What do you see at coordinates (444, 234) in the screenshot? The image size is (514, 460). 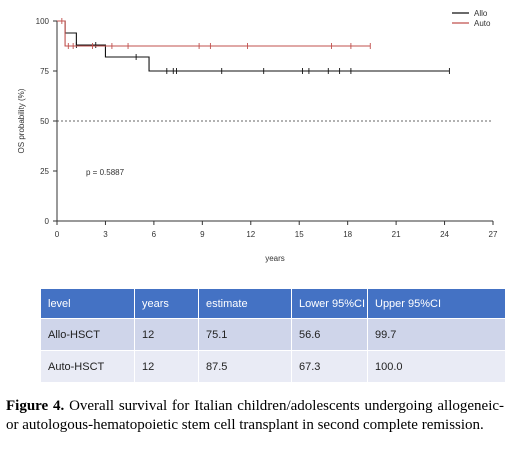 I see `x-tick-label: 24` at bounding box center [444, 234].